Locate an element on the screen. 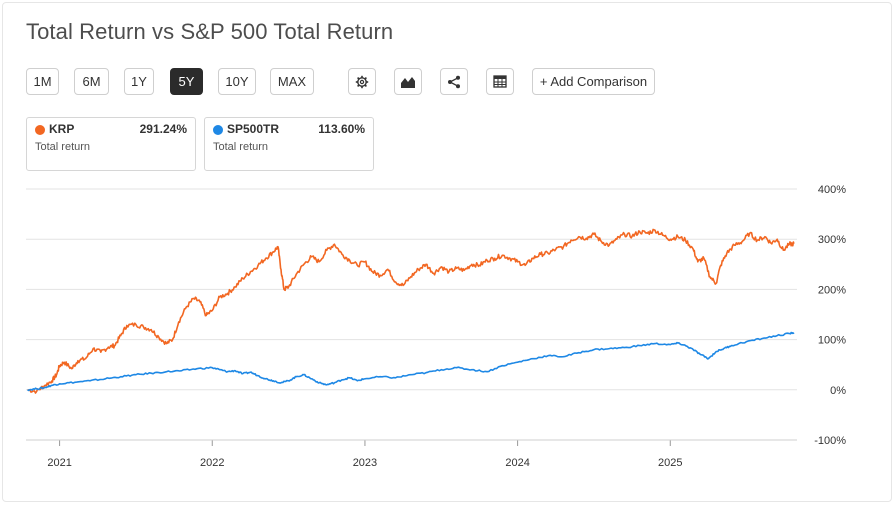 This screenshot has width=895, height=505. legend-card-sp500tr: SP500TR 113.60% Total return is located at coordinates (289, 144).